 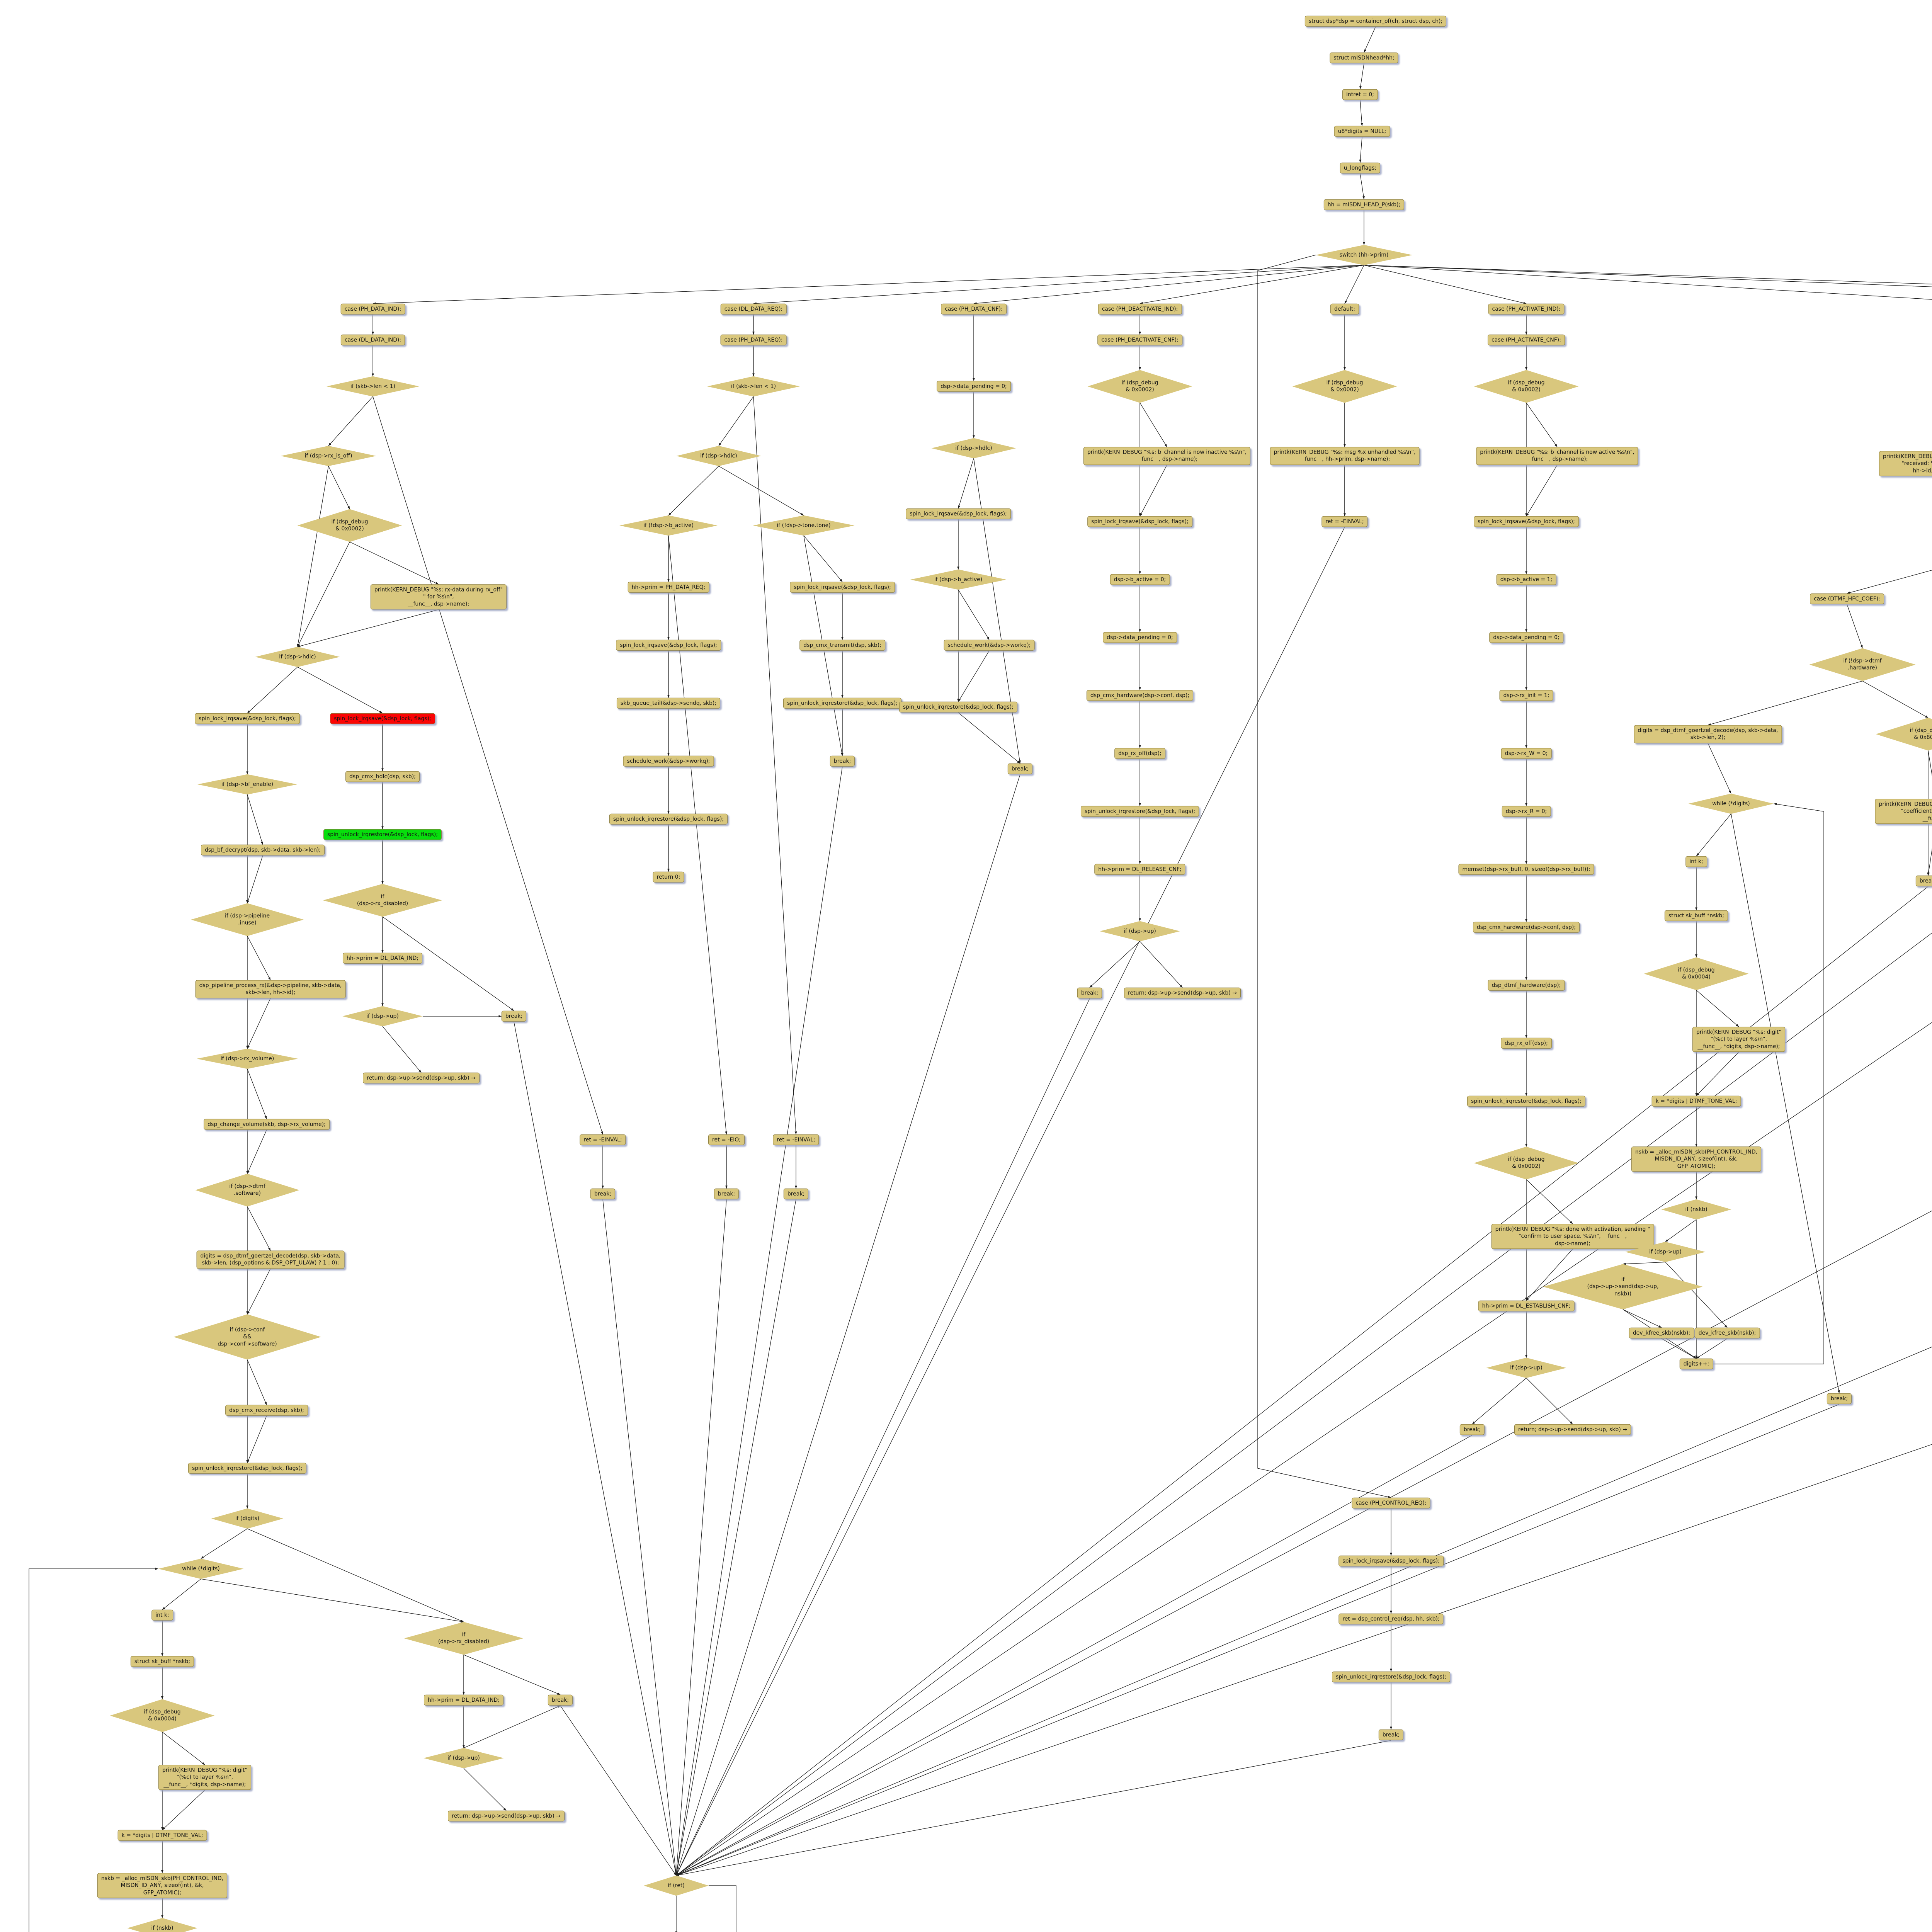 What do you see at coordinates (184, 1810) in the screenshot?
I see `flow-edge-w5-to-w6` at bounding box center [184, 1810].